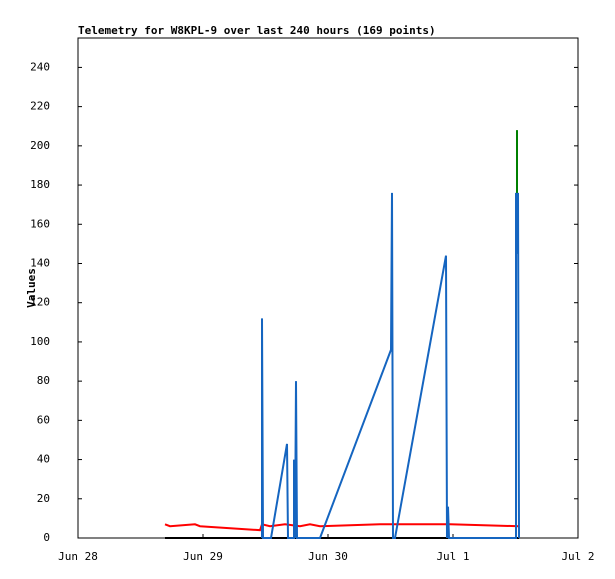  Describe the element at coordinates (43, 380) in the screenshot. I see `y-tick-label: 80` at that location.